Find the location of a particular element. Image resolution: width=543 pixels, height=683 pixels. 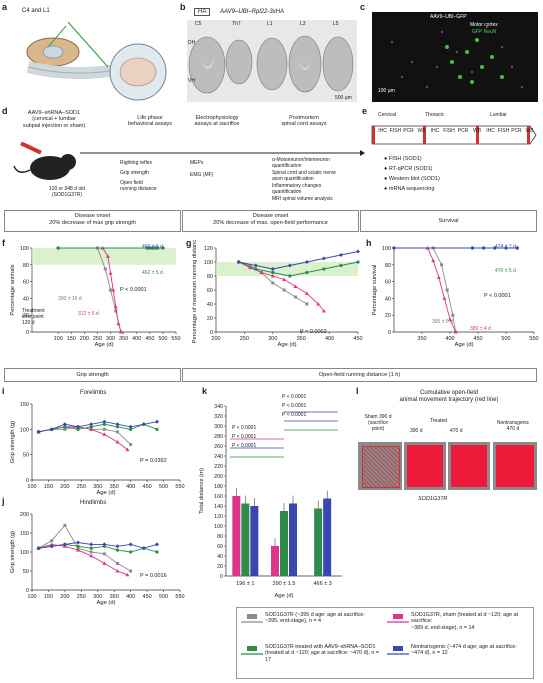

g-ytick-label-4: 80 is located at coordinates (210, 277).